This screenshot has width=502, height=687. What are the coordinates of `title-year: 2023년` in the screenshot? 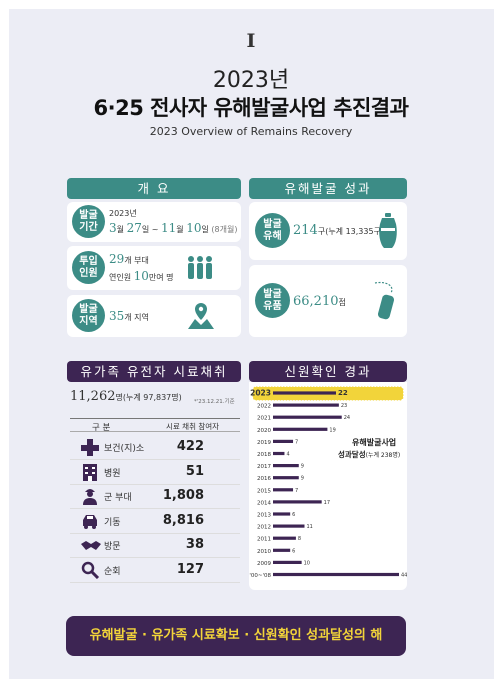 It's located at (251, 80).